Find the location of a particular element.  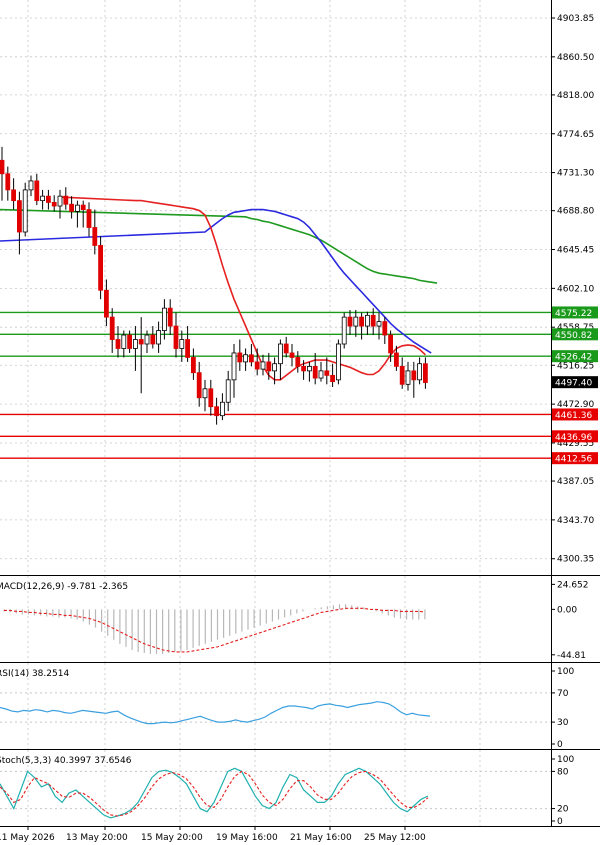

current-price-label: 4497.40 is located at coordinates (573, 384).